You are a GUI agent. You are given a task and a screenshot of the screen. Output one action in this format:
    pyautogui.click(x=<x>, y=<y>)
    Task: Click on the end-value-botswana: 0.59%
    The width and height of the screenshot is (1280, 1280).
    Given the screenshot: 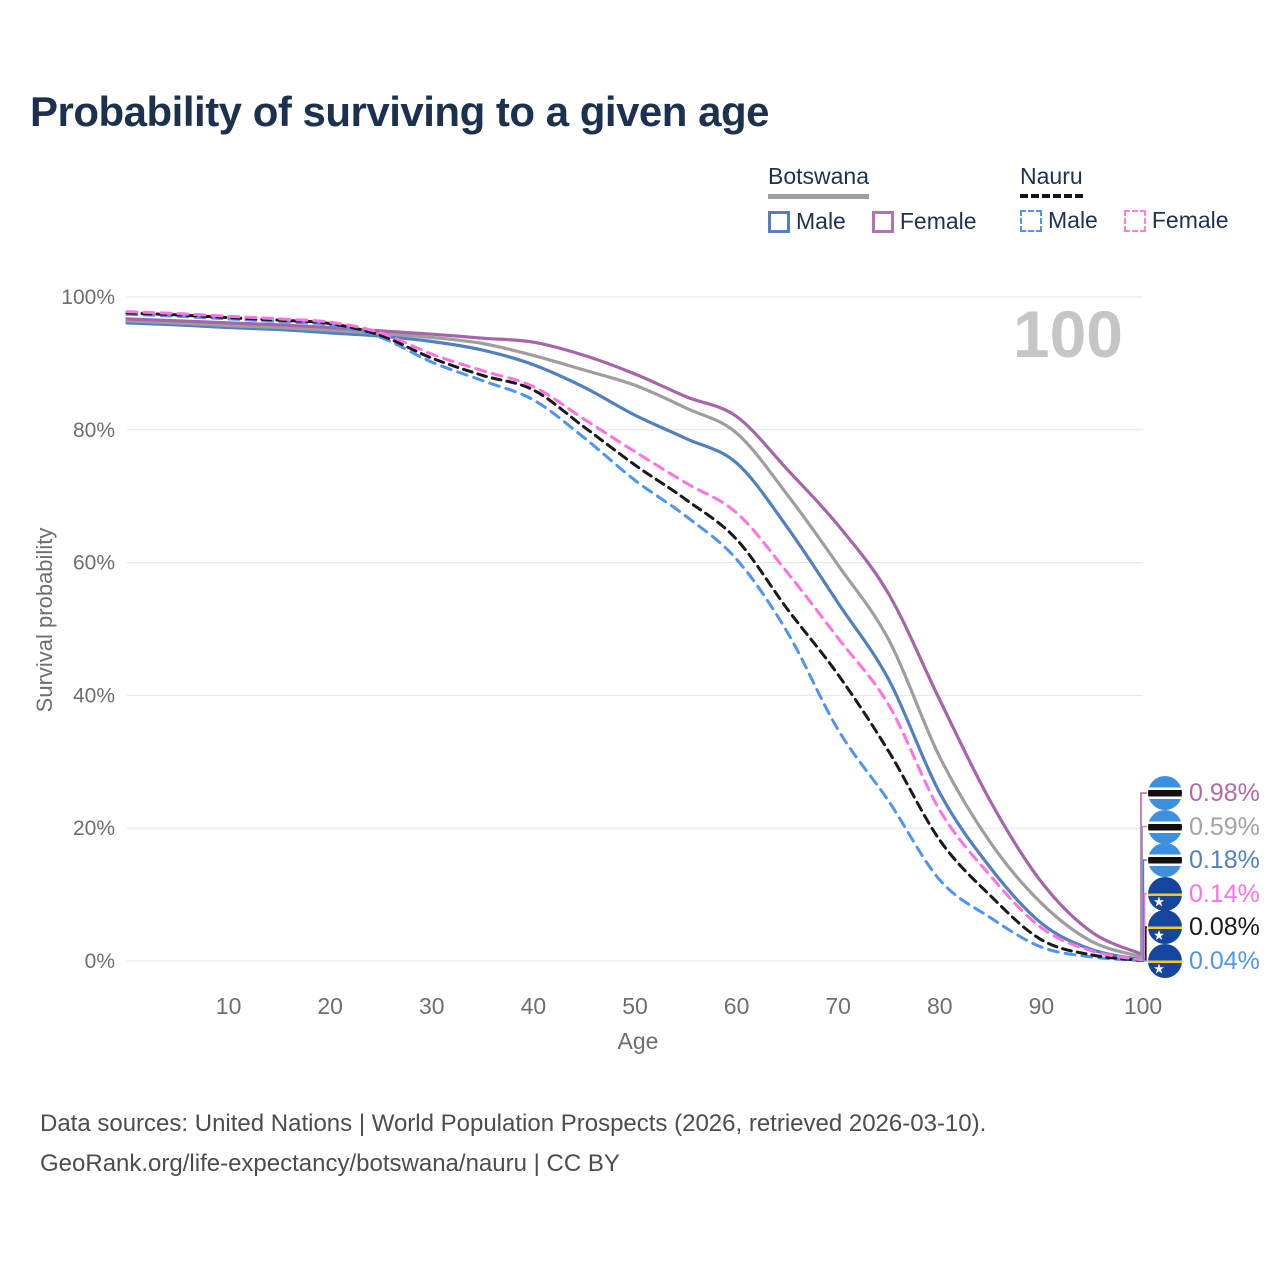 What is the action you would take?
    pyautogui.click(x=1224, y=826)
    